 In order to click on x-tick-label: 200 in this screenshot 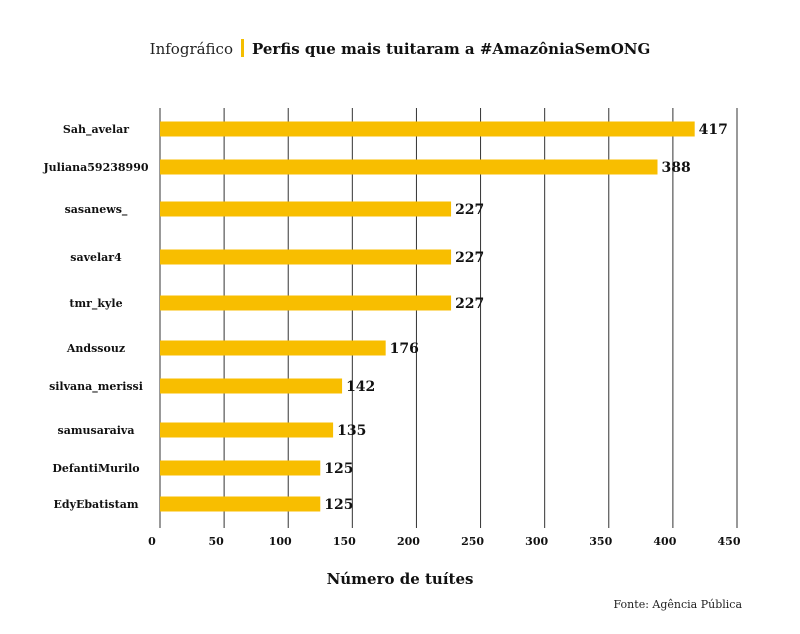, I will do `click(408, 541)`.